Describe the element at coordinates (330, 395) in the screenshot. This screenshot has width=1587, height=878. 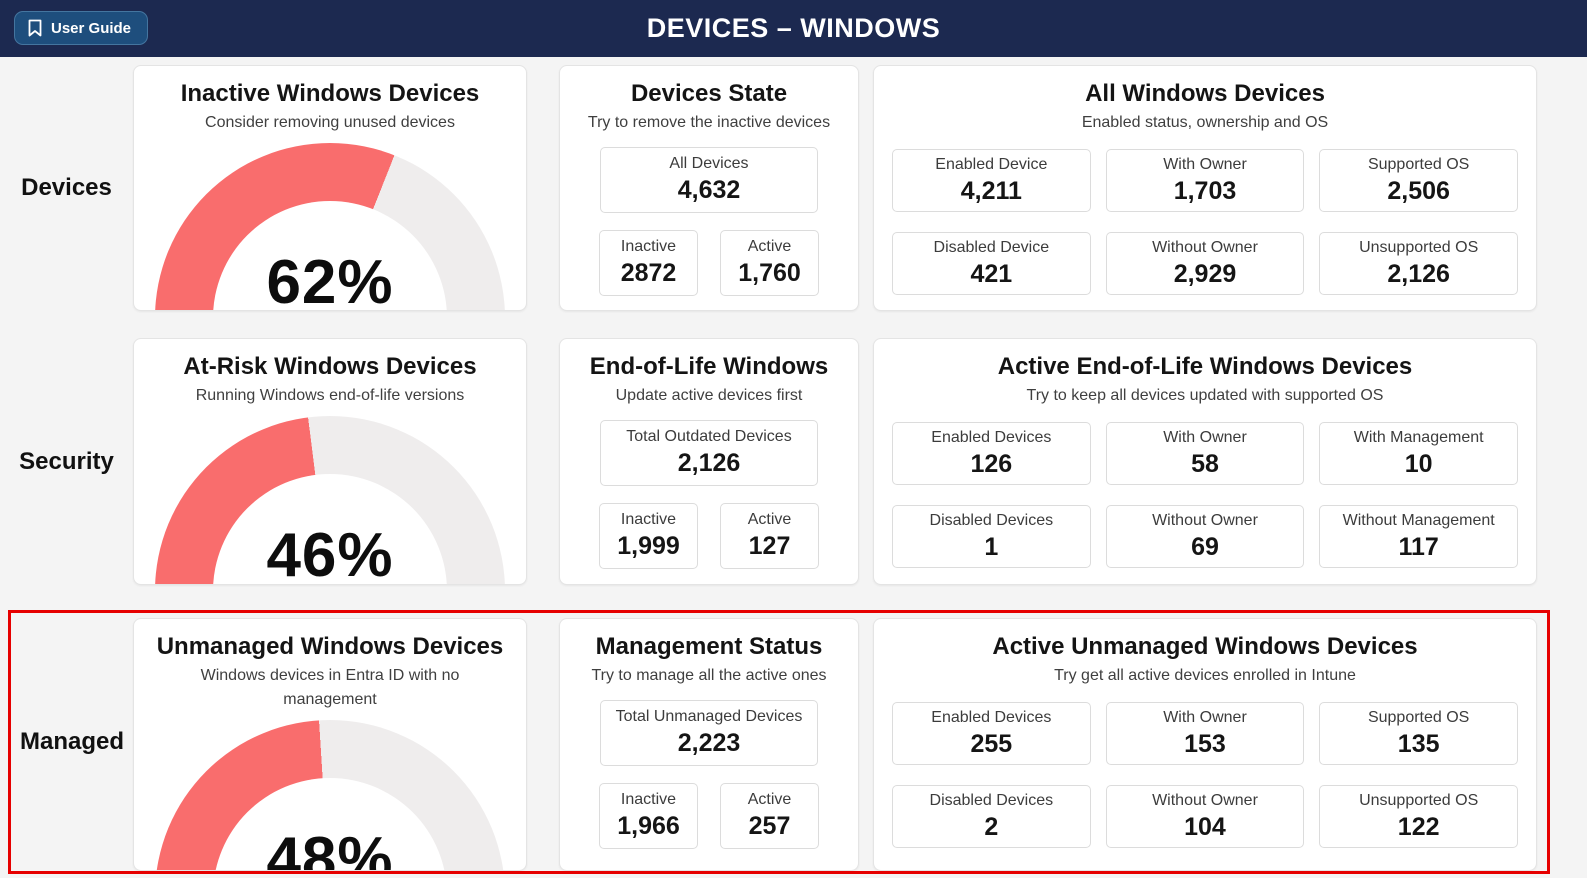
I see `card-subtitle: Running Windows end-of-life versions` at that location.